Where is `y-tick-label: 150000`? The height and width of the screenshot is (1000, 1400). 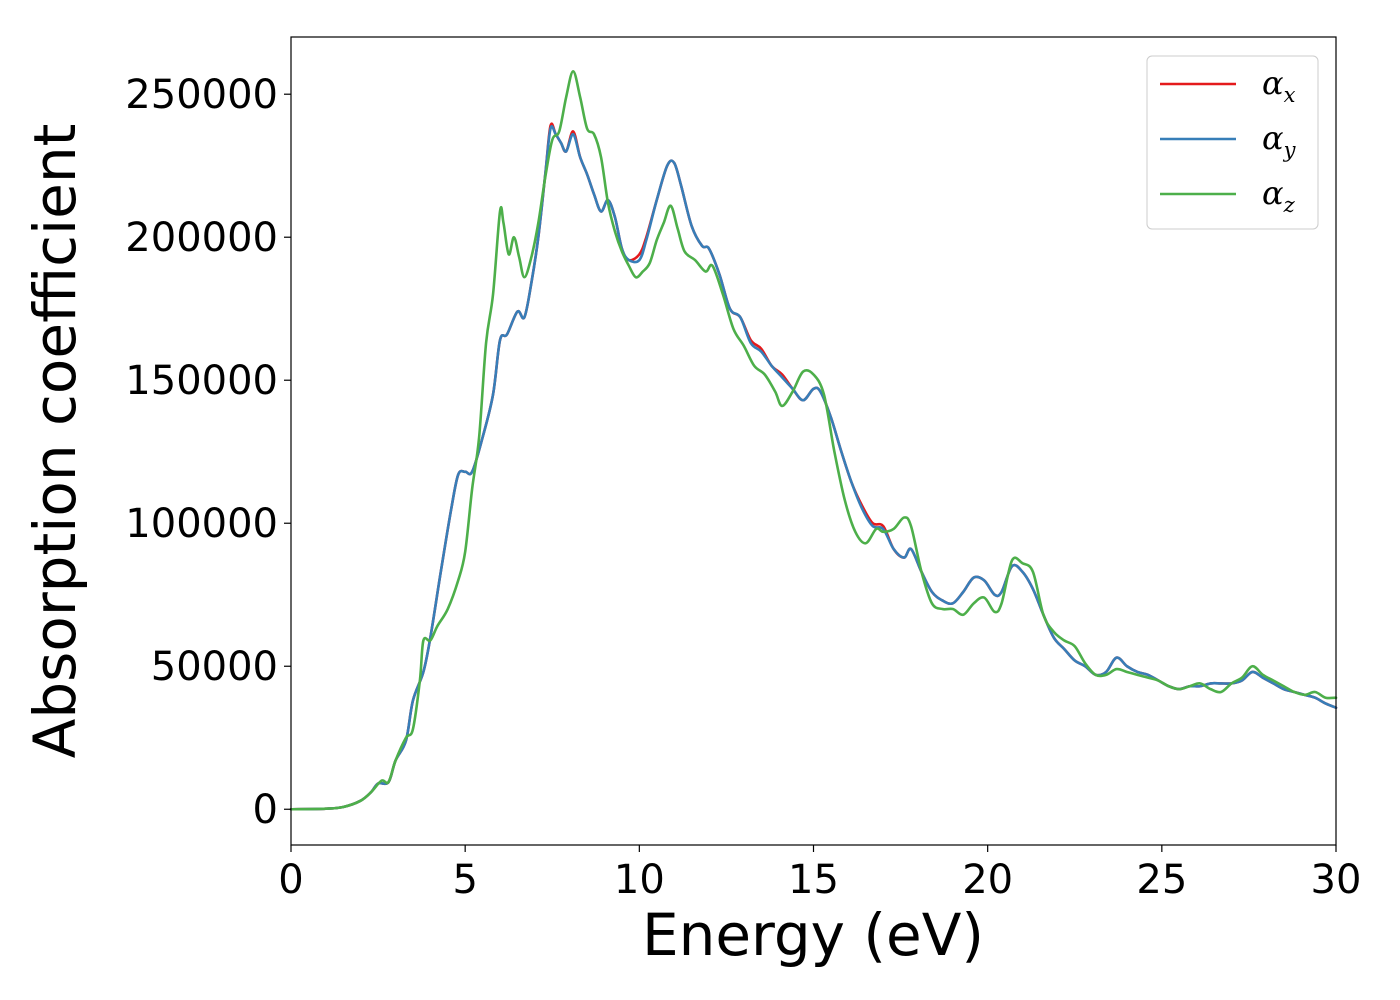
y-tick-label: 150000 is located at coordinates (201, 381).